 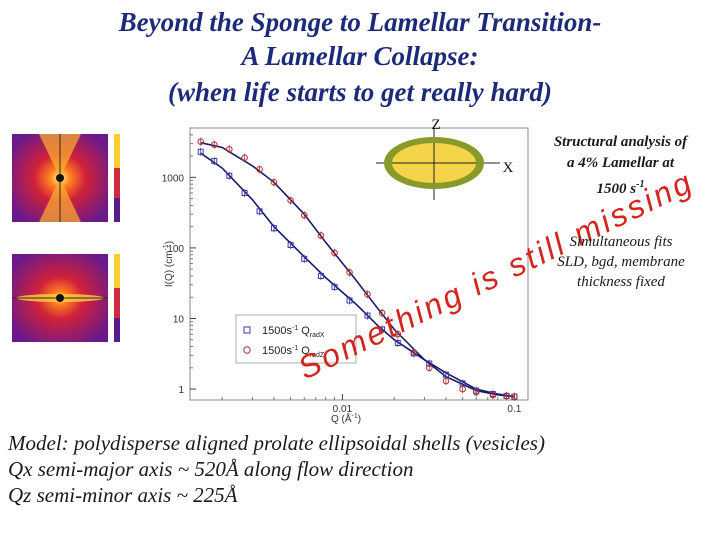 I want to click on x-tick-label: 0.01, so click(x=343, y=409).